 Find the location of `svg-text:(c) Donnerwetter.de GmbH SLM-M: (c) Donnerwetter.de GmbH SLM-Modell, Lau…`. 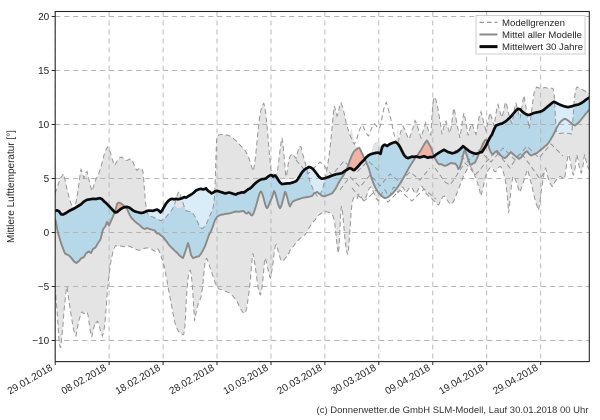

svg-text:(c) Donnerwetter.de GmbH SLM-M: (c) Donnerwetter.de GmbH SLM-Modell, Lau… is located at coordinates (453, 410).